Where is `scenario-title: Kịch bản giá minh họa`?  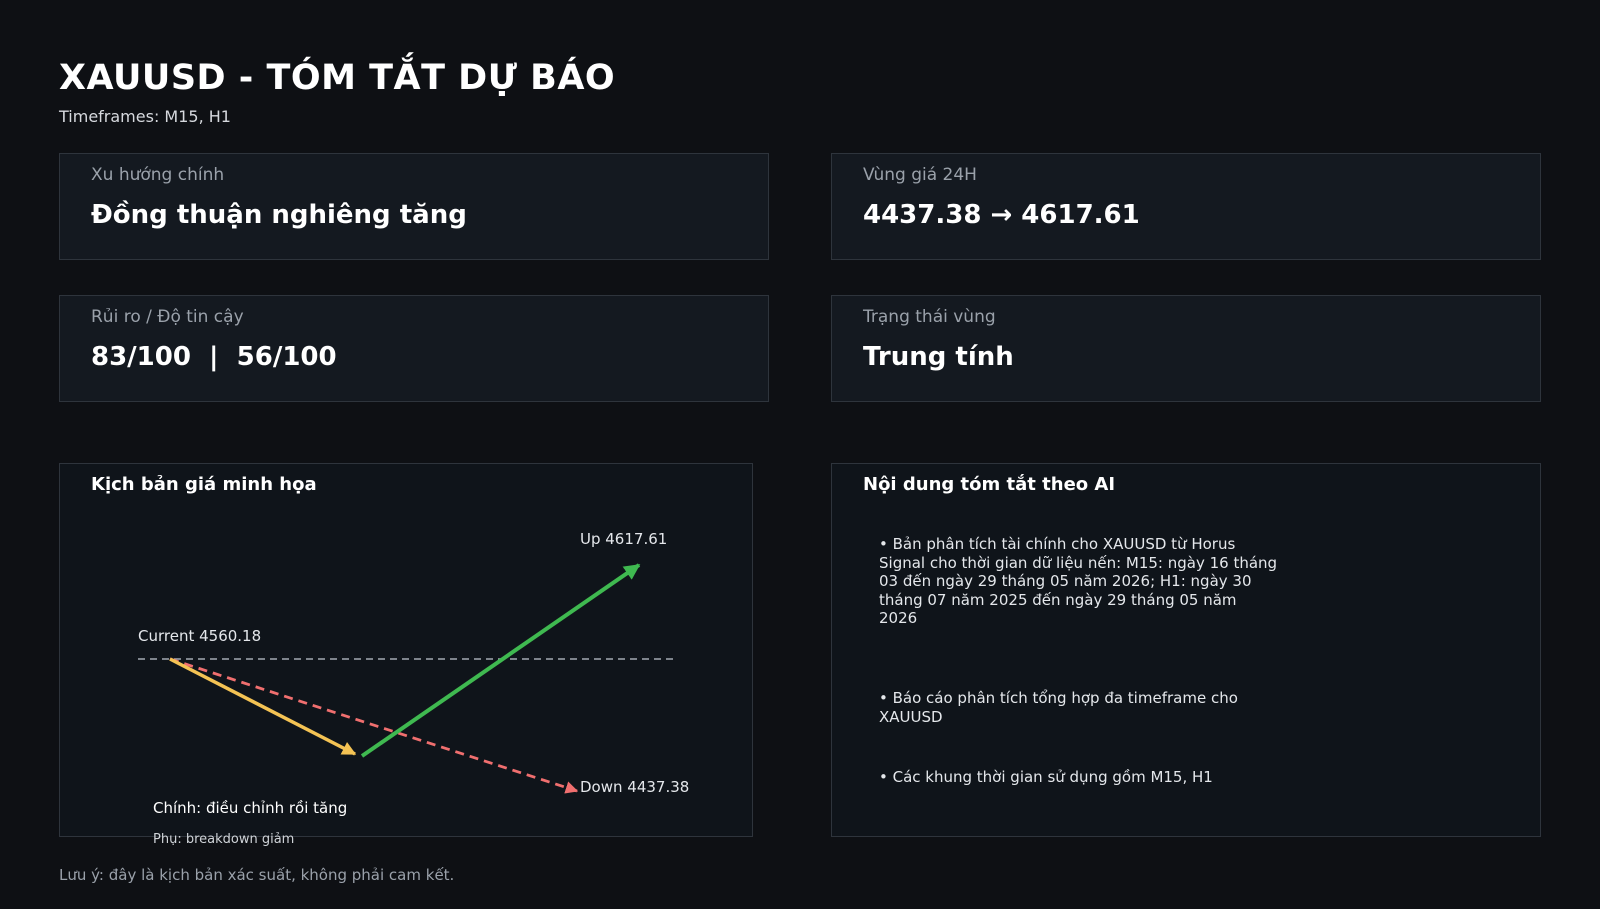
scenario-title: Kịch bản giá minh họa is located at coordinates (204, 484).